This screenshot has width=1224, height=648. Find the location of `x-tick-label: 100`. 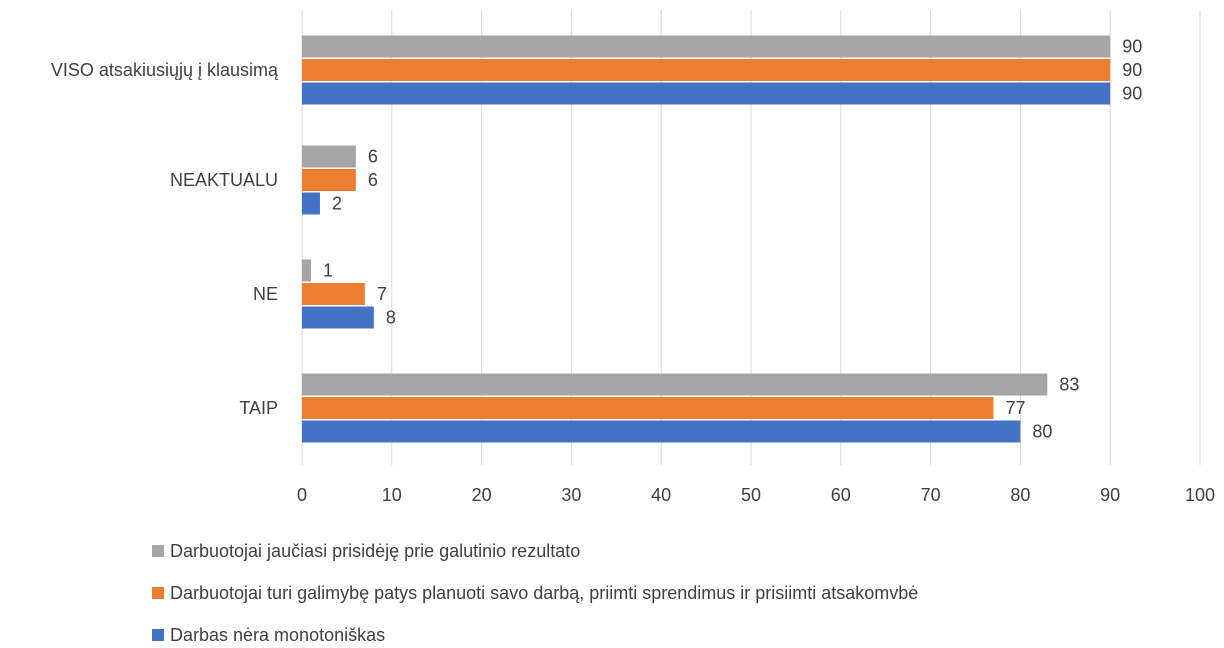

x-tick-label: 100 is located at coordinates (1200, 495).